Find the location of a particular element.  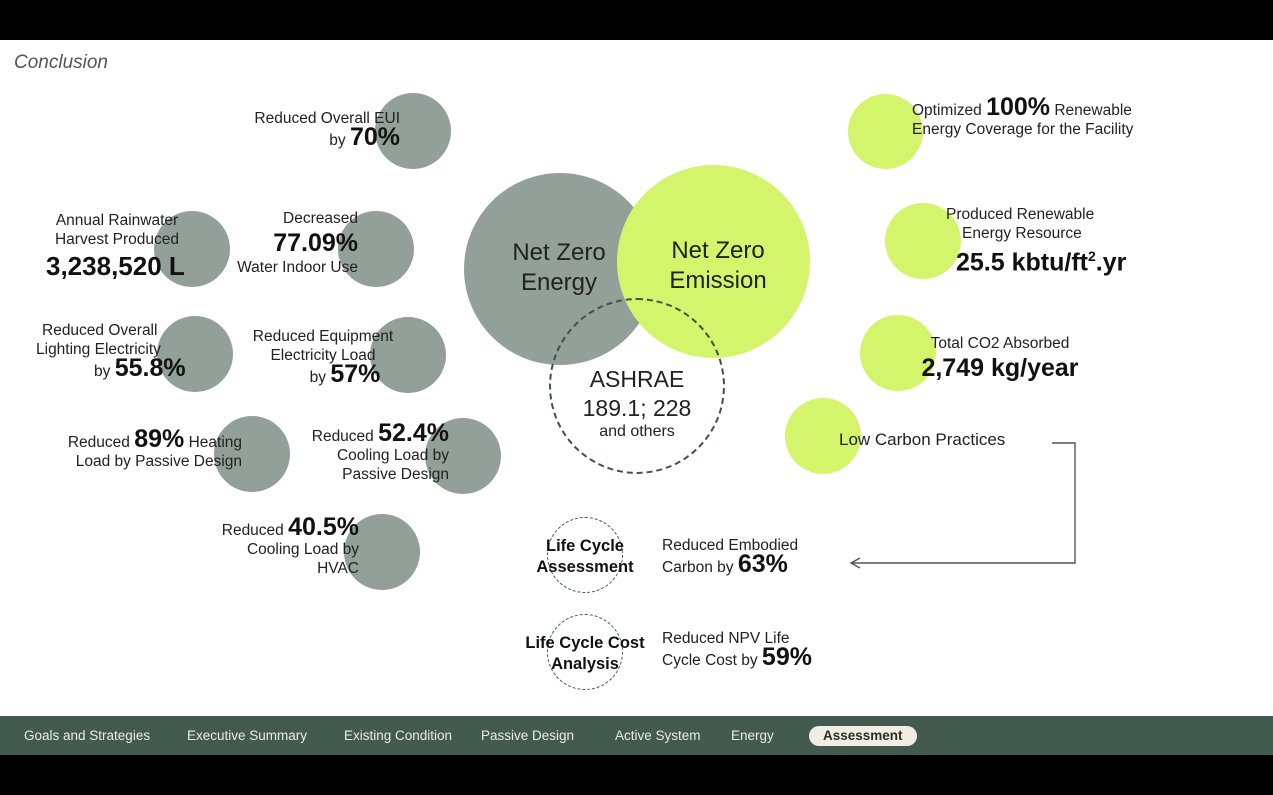

lca-desc2: Carbon by is located at coordinates (700, 567).